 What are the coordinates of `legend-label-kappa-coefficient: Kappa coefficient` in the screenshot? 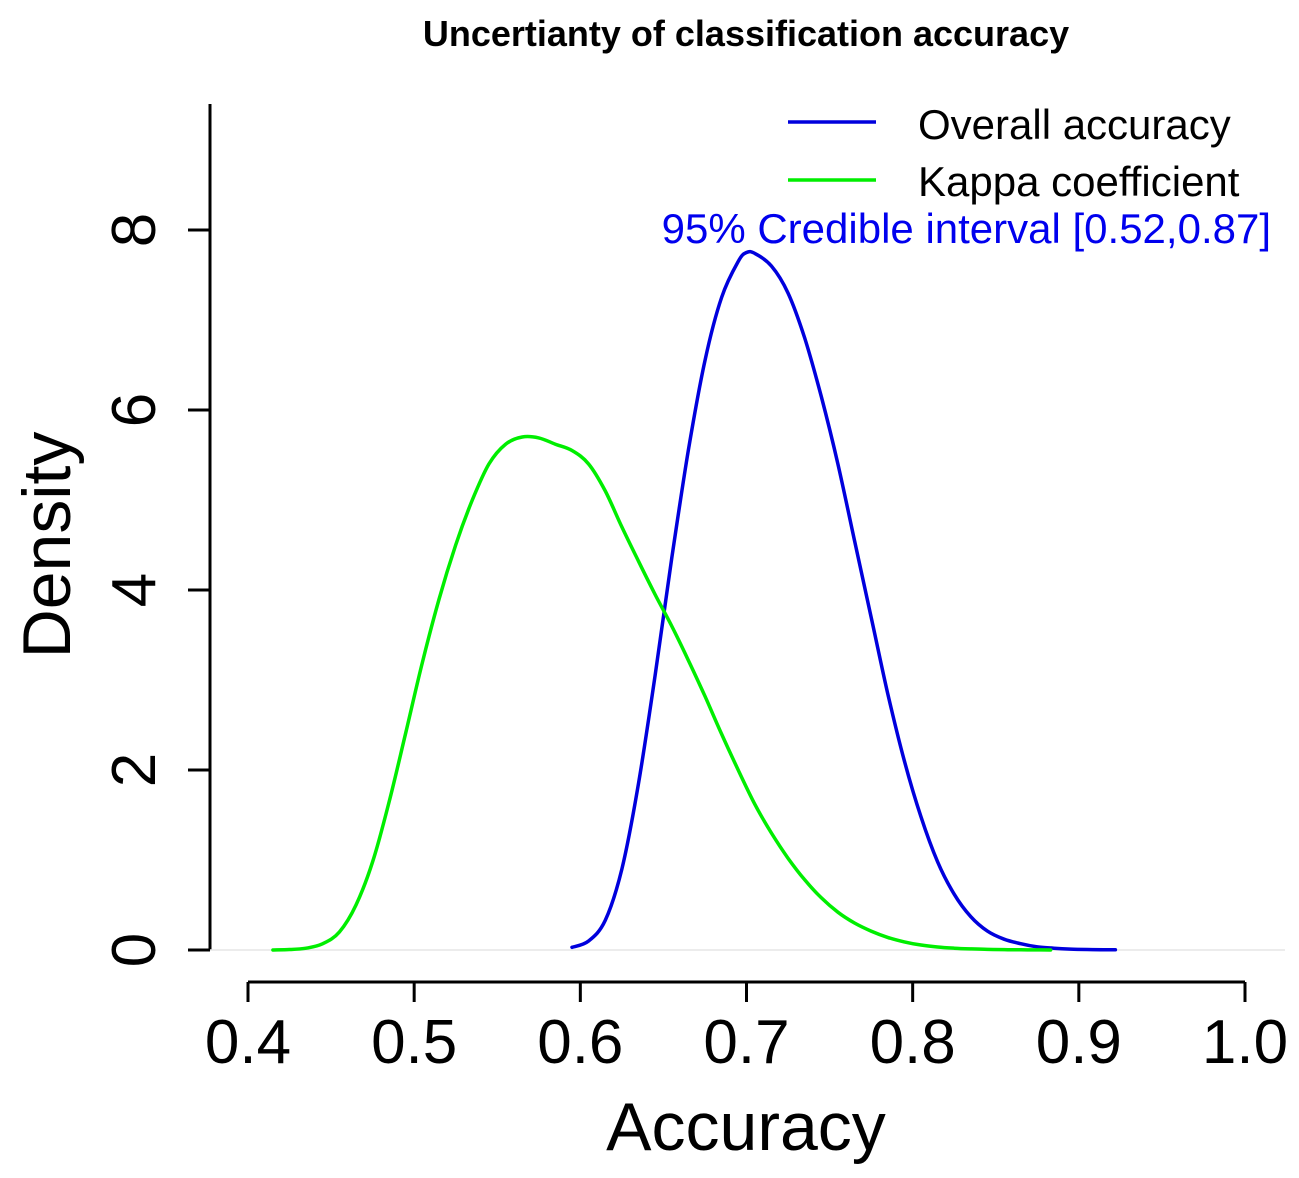 It's located at (1079, 181).